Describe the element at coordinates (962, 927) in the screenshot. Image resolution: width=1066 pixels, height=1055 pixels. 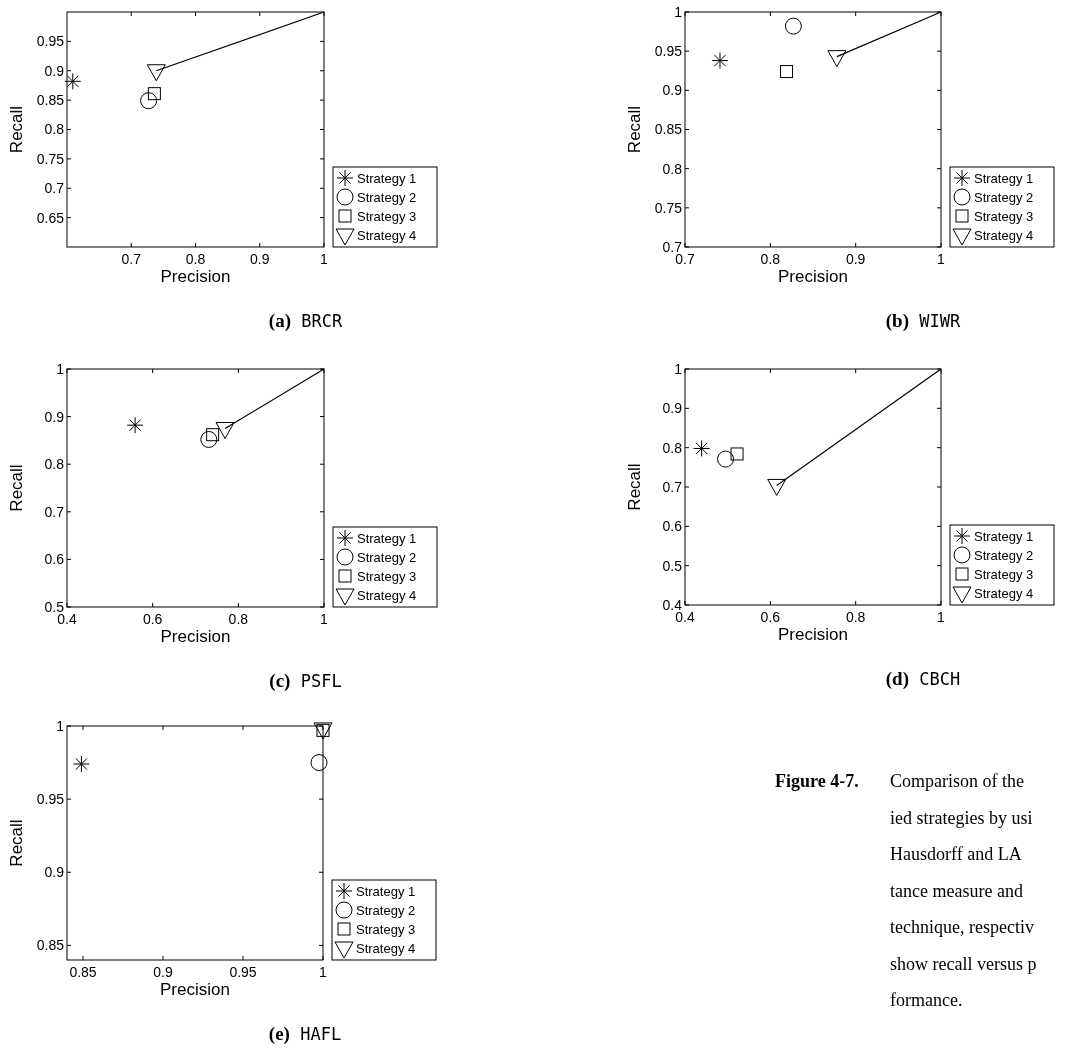
I see `text: technique, respectiv` at that location.